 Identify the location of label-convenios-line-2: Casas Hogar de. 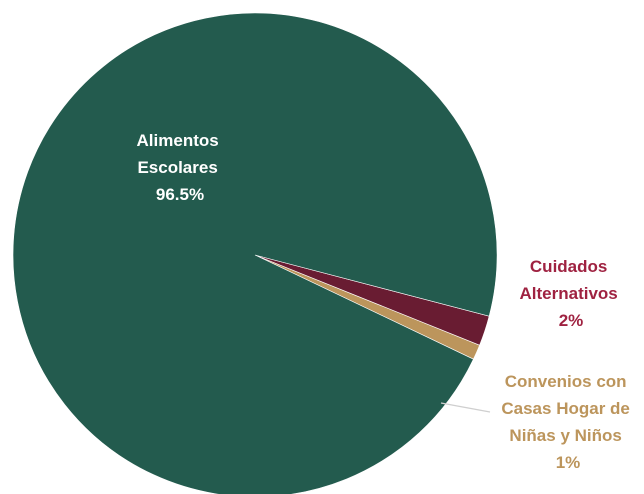
(565, 408).